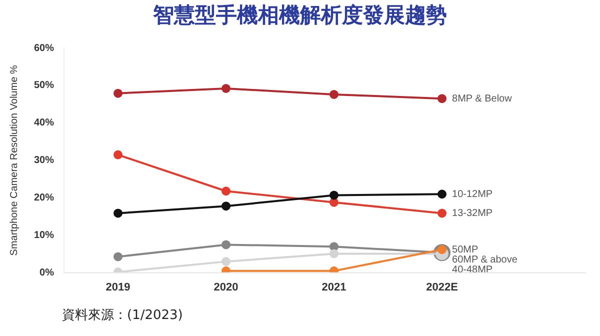 This screenshot has width=600, height=336. What do you see at coordinates (44, 236) in the screenshot?
I see `y-tick-label: 10%` at bounding box center [44, 236].